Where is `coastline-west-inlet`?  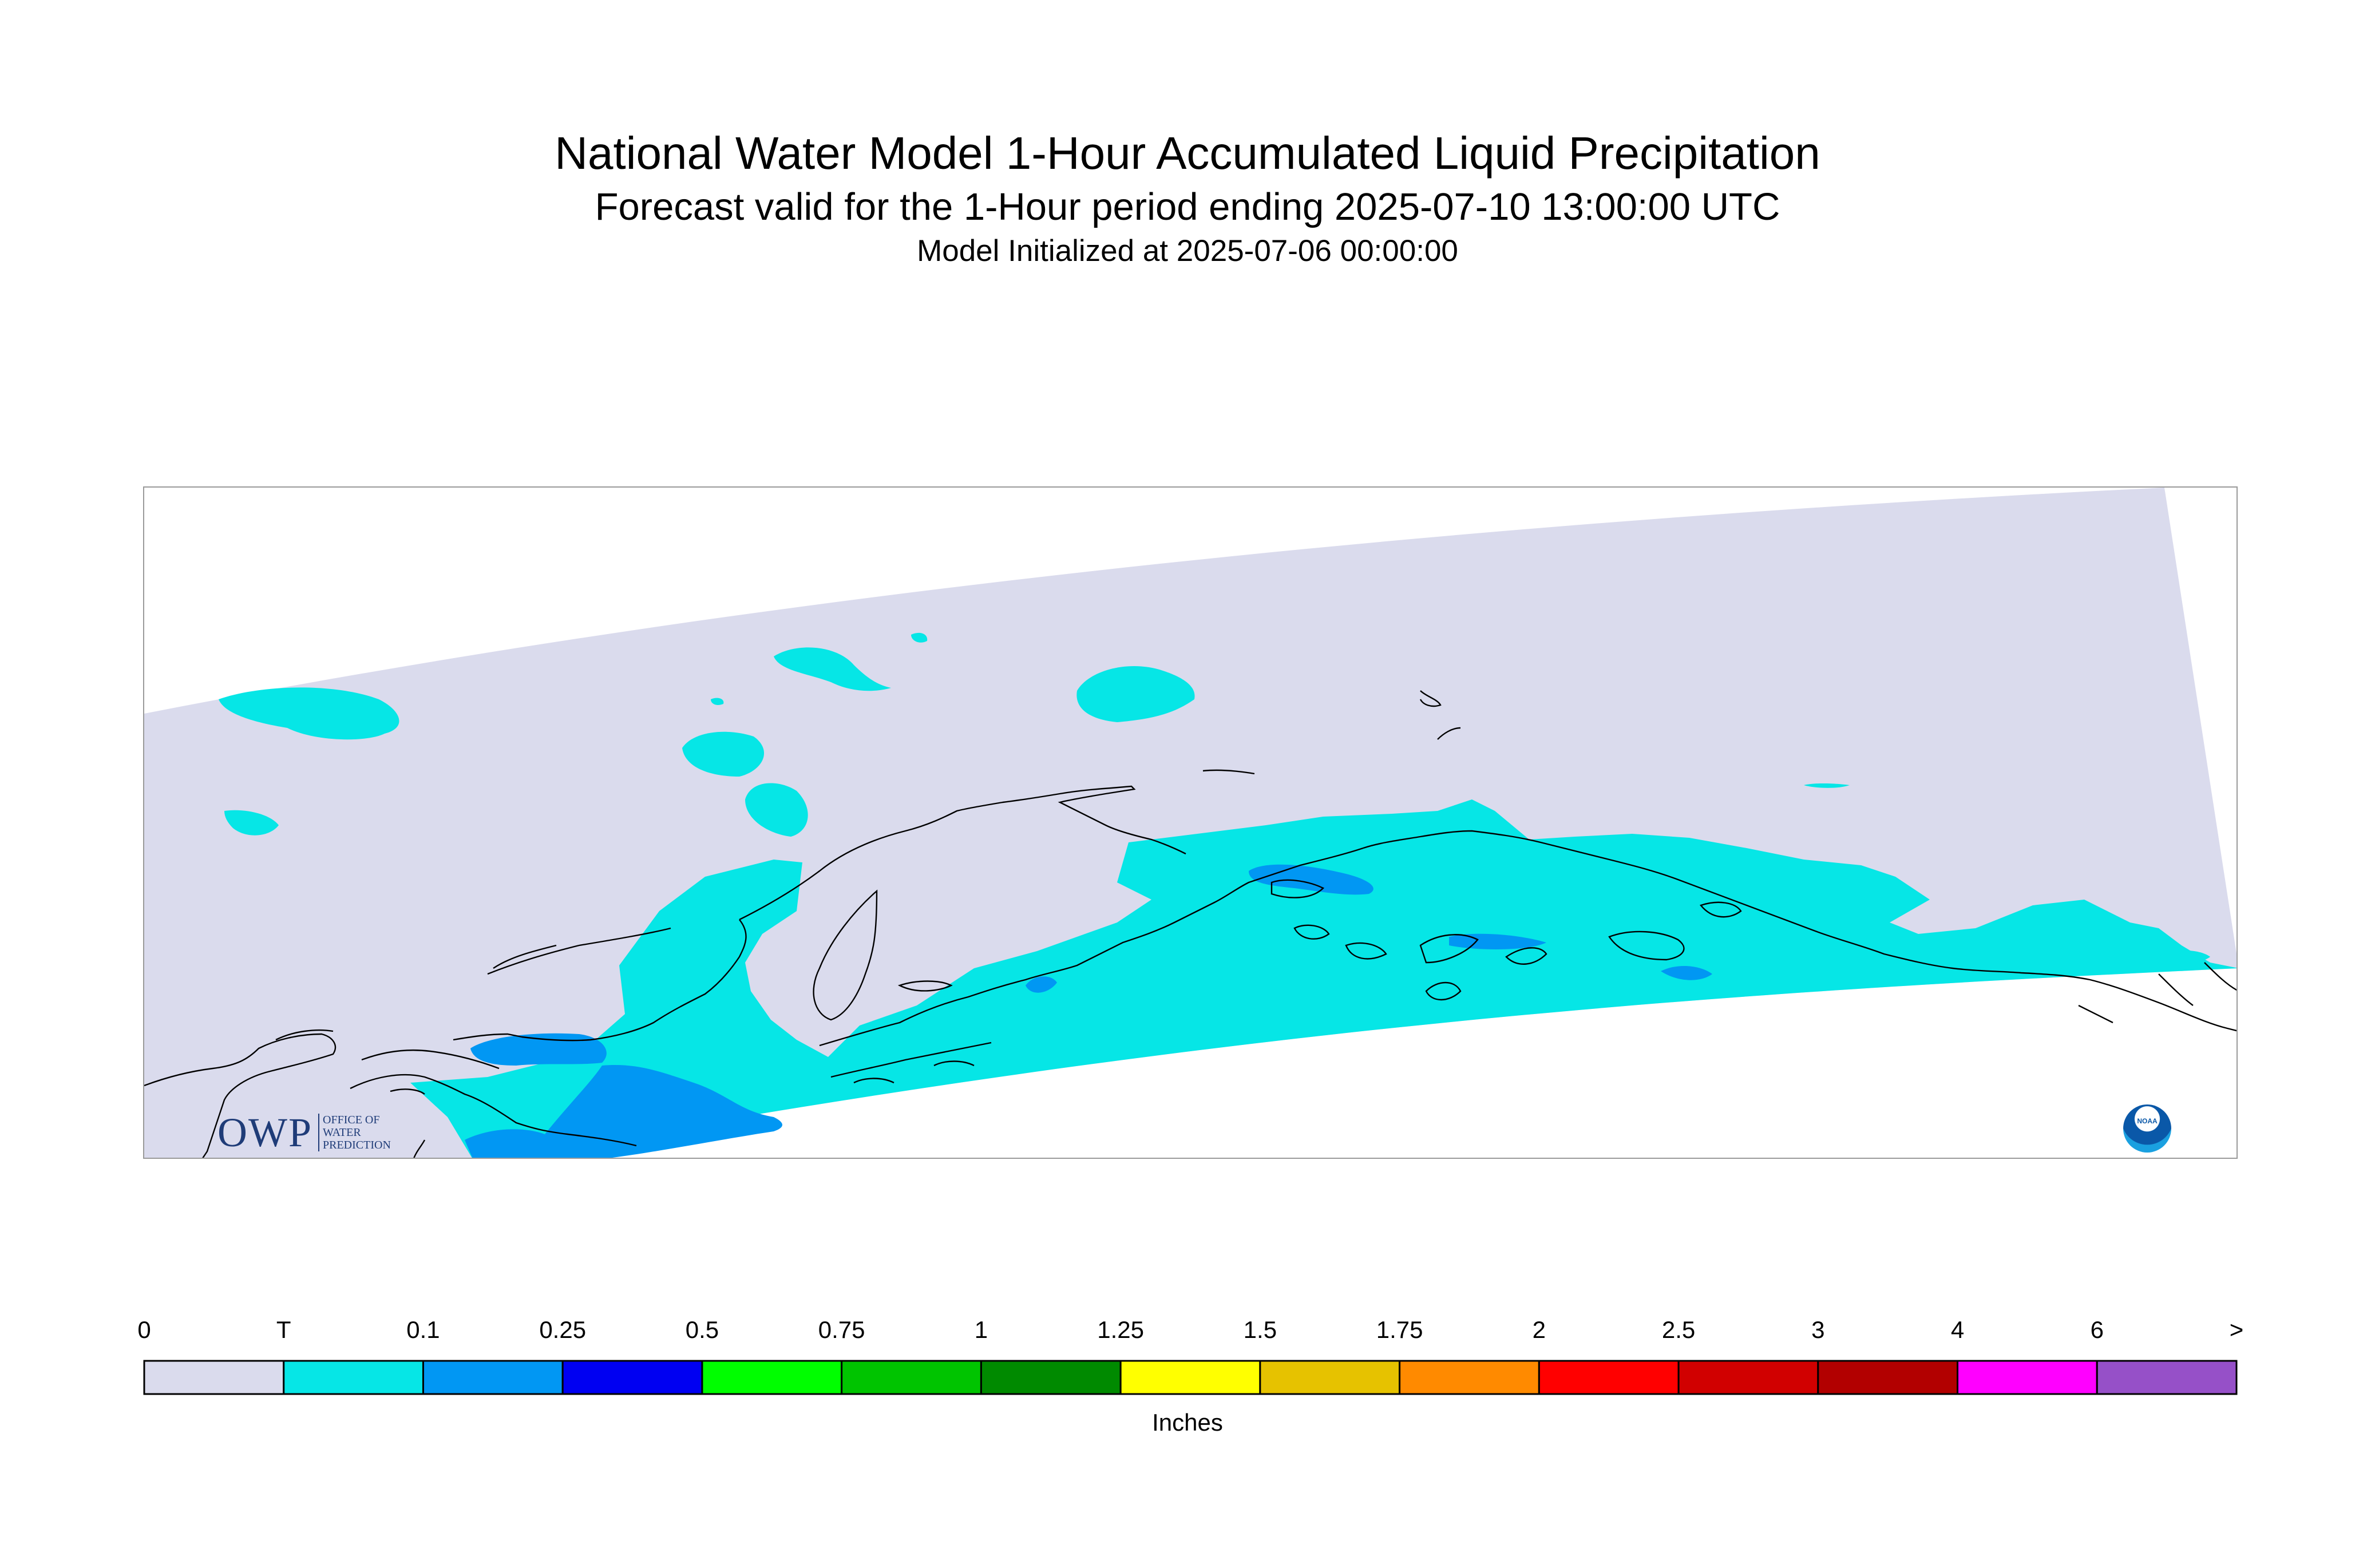
coastline-west-inlet is located at coordinates (493, 1110).